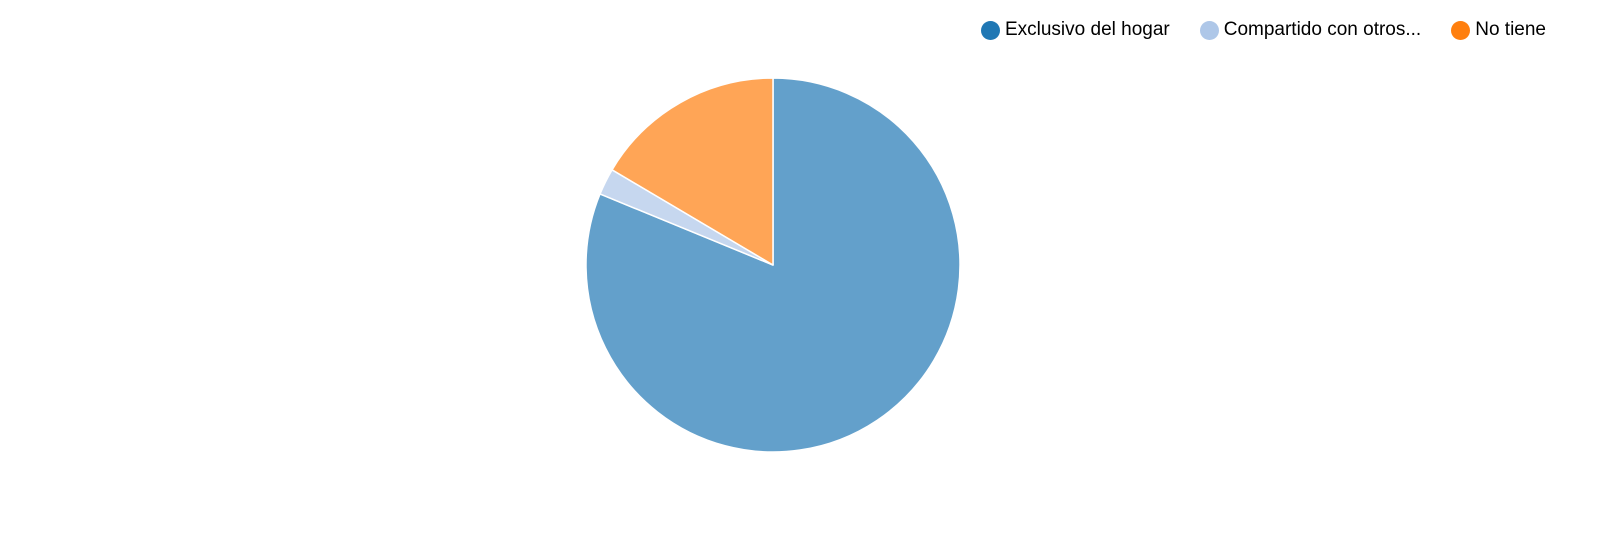 This screenshot has height=551, width=1612. What do you see at coordinates (1209, 30) in the screenshot?
I see `legend-swatch-compartido-con-otros` at bounding box center [1209, 30].